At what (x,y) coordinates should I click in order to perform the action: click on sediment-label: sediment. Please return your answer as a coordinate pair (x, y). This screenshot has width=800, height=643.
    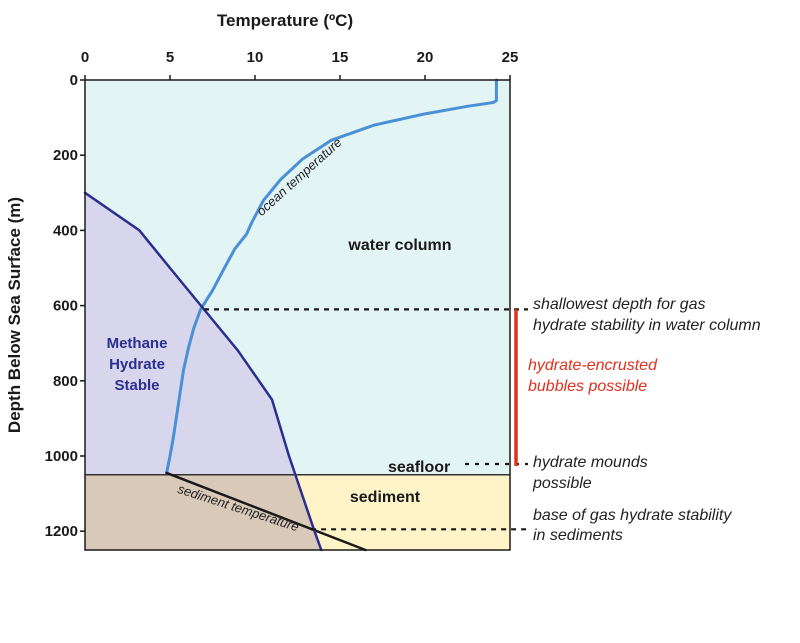
    Looking at the image, I should click on (385, 497).